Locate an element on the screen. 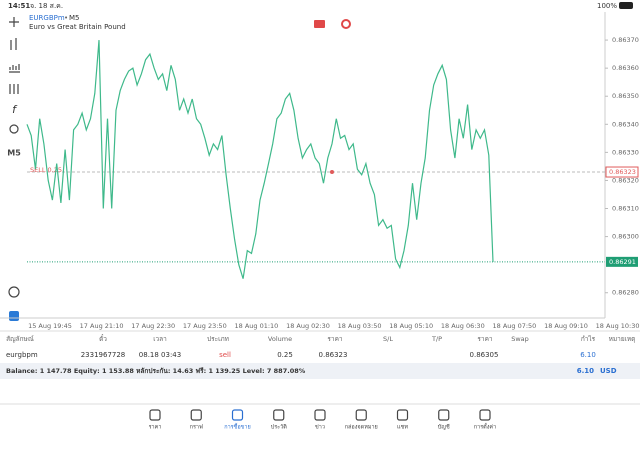 The width and height of the screenshot is (640, 451). x-tick-label: 18 Aug 03:50 is located at coordinates (360, 326).